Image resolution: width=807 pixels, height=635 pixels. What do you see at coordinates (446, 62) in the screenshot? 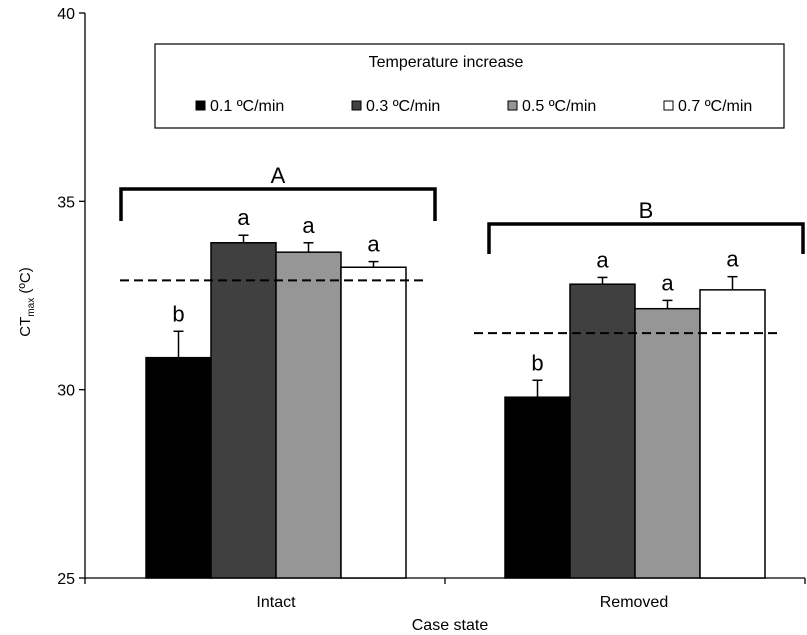
I see `legend-title: Temperature increase` at bounding box center [446, 62].